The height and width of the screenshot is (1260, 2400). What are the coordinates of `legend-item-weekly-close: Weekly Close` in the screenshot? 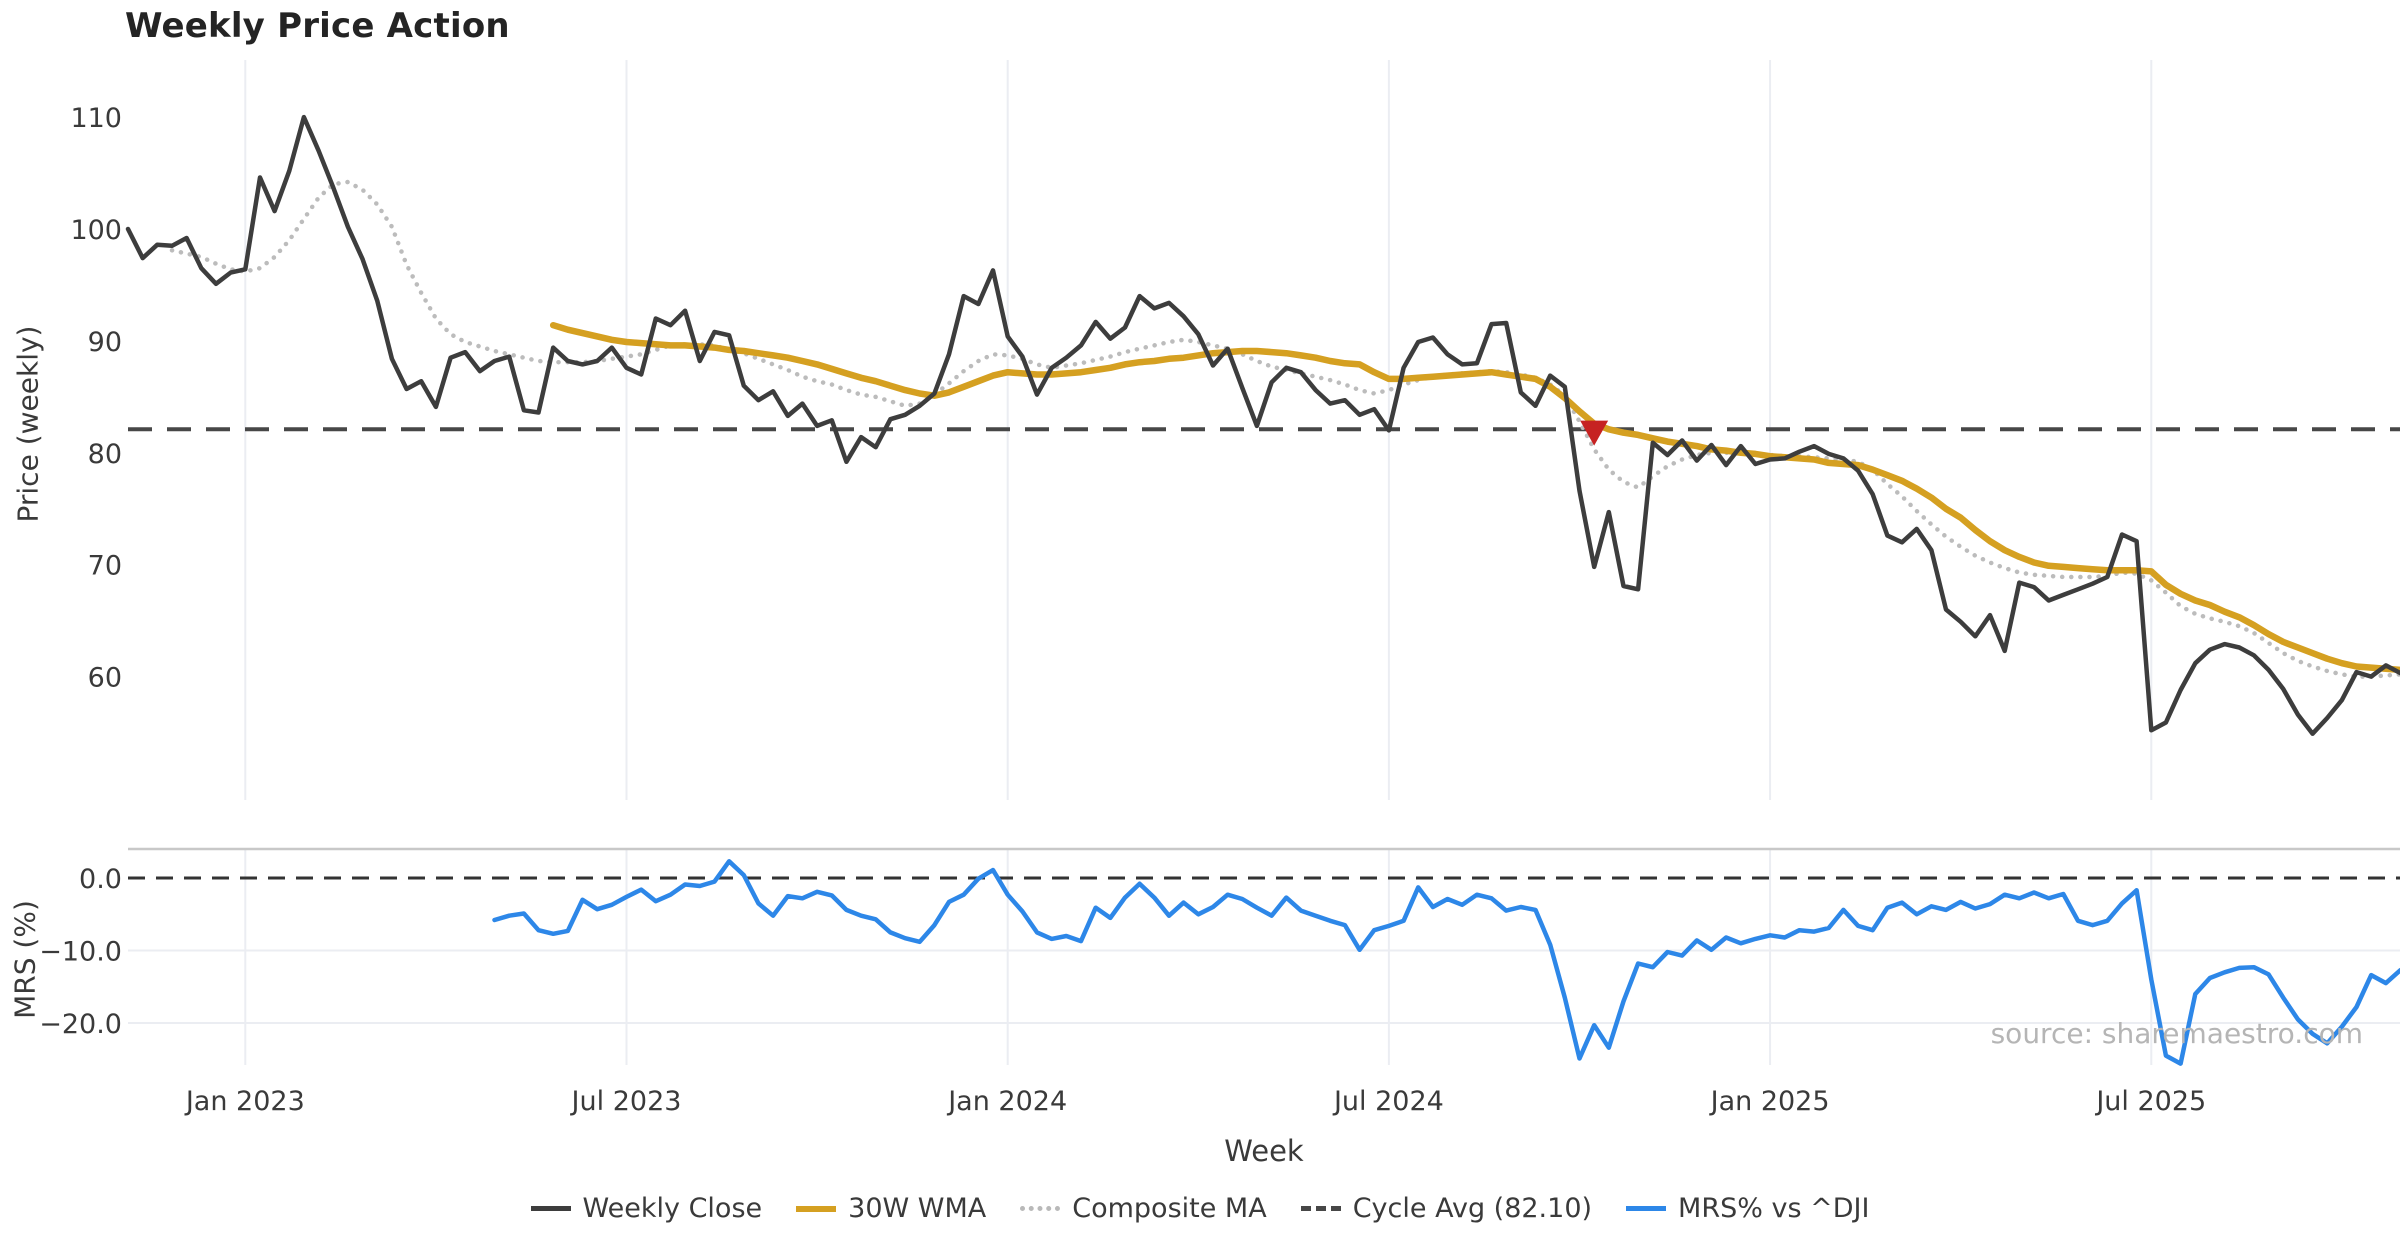 It's located at (646, 1208).